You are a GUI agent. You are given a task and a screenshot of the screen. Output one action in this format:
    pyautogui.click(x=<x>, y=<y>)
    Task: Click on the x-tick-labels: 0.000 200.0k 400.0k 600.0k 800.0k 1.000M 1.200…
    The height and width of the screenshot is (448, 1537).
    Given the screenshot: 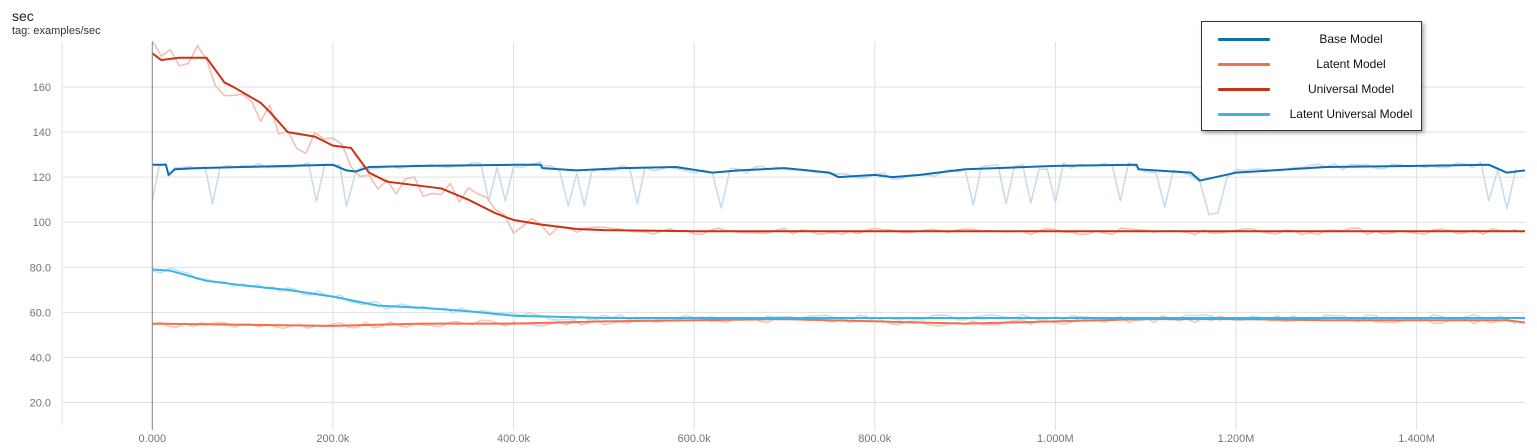 What is the action you would take?
    pyautogui.click(x=787, y=439)
    